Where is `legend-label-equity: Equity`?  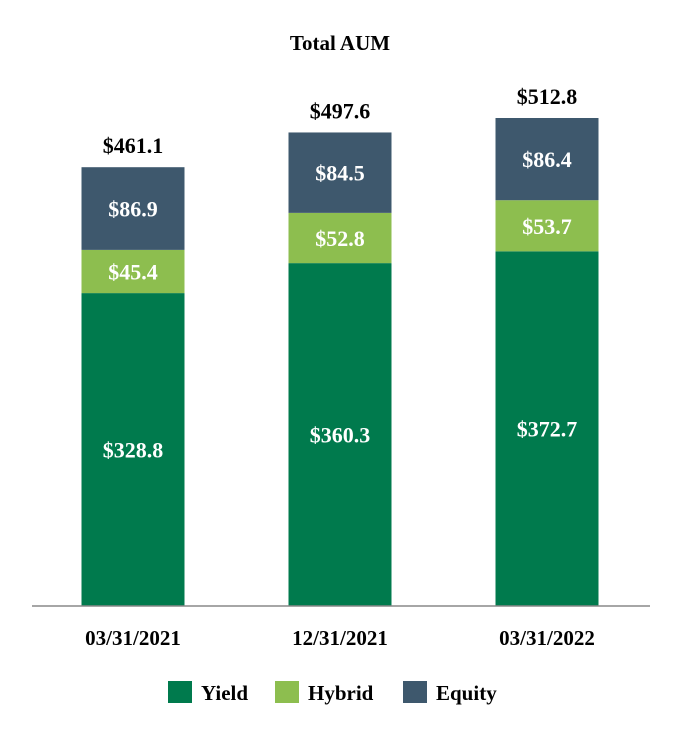 legend-label-equity: Equity is located at coordinates (466, 693).